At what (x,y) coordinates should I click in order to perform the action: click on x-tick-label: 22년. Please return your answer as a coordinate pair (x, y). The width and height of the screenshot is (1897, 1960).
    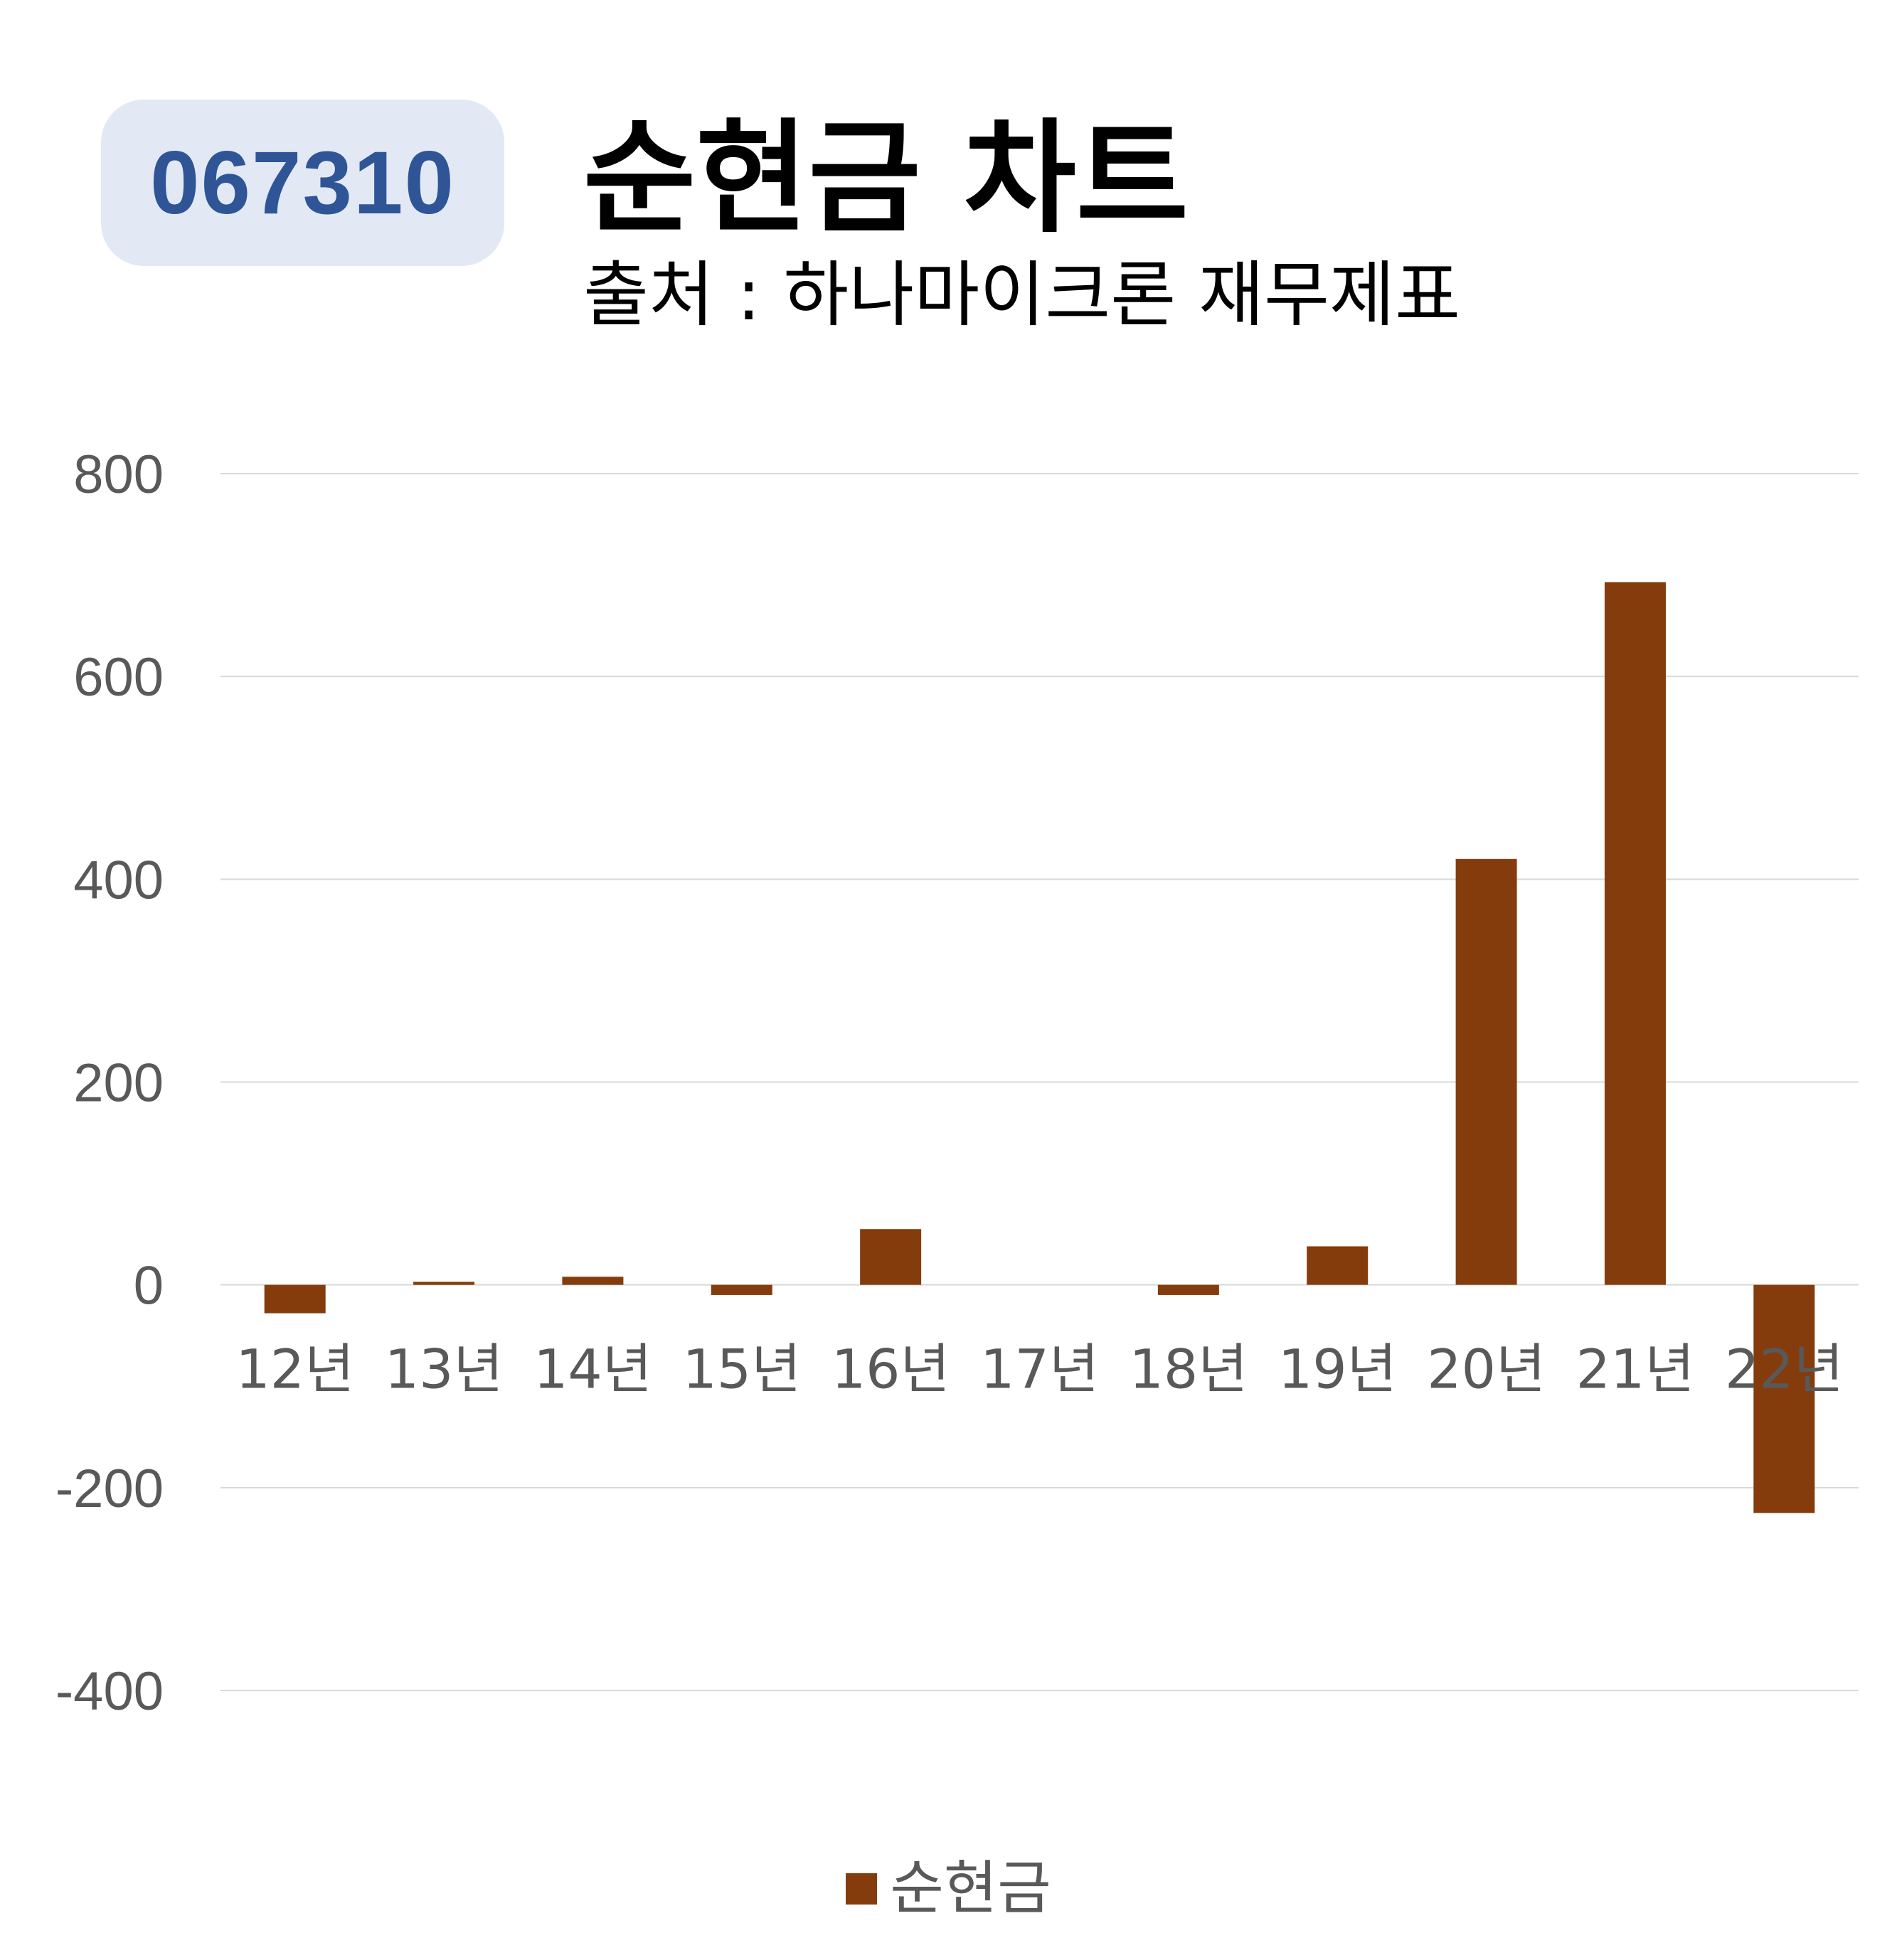
    Looking at the image, I should click on (1785, 1369).